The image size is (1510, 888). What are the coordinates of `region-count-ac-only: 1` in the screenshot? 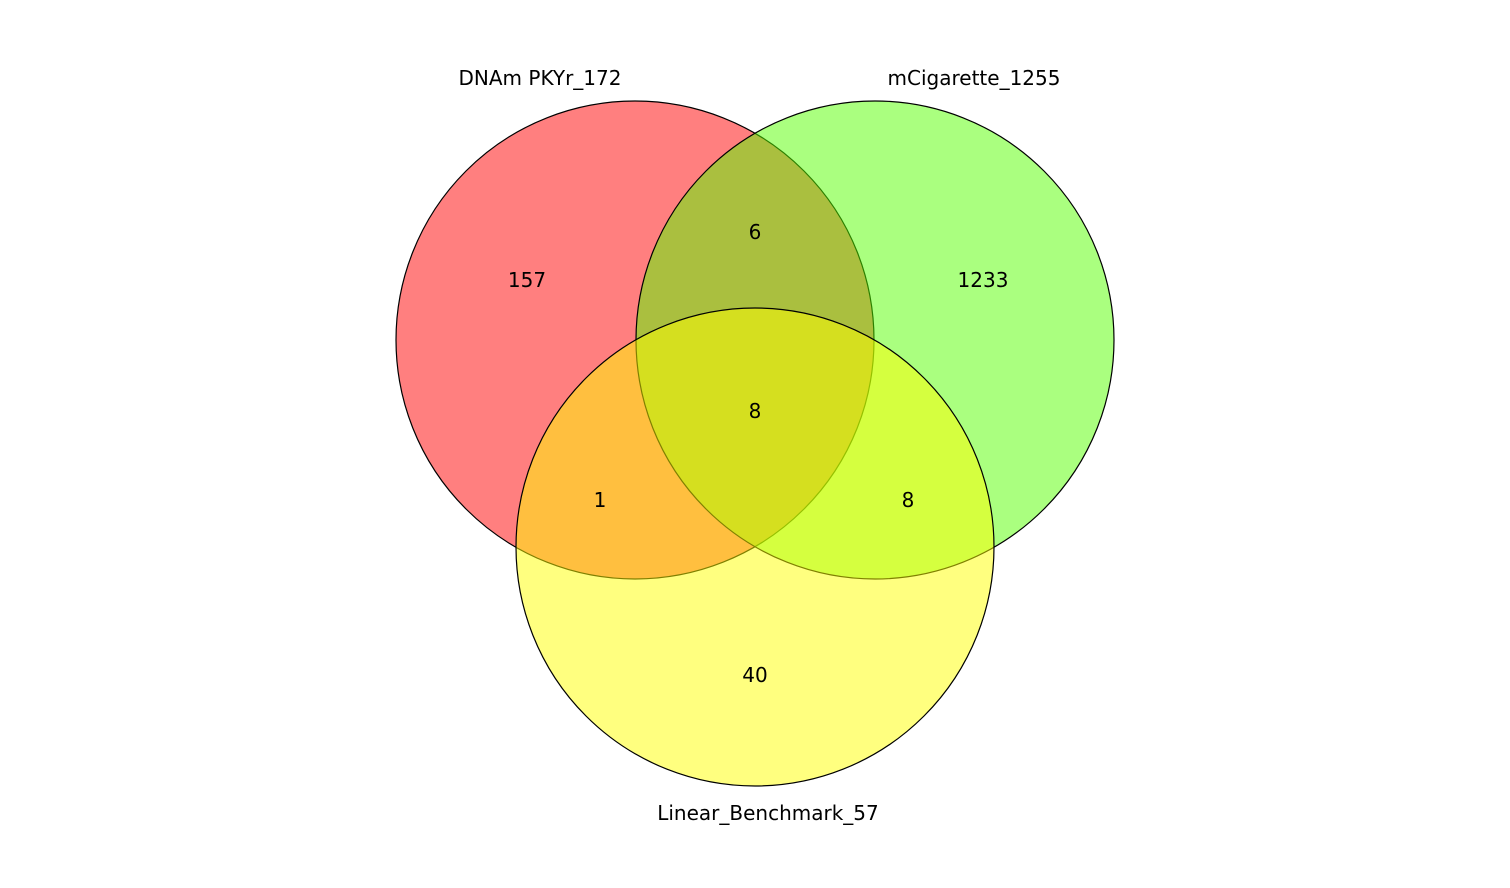 It's located at (600, 500).